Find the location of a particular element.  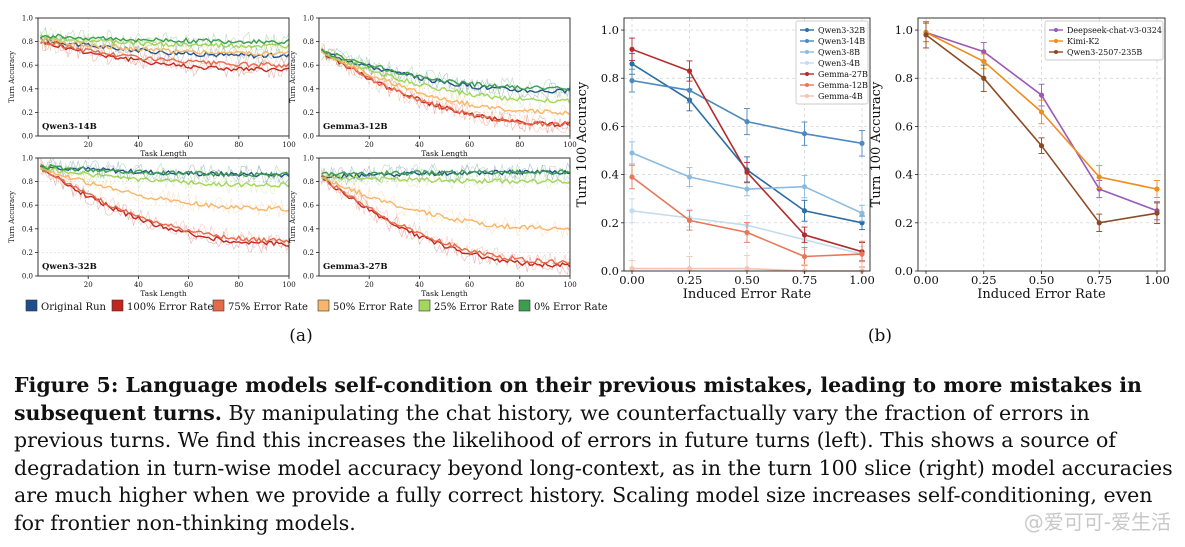

x-tick-label: 0.50 is located at coordinates (747, 280).